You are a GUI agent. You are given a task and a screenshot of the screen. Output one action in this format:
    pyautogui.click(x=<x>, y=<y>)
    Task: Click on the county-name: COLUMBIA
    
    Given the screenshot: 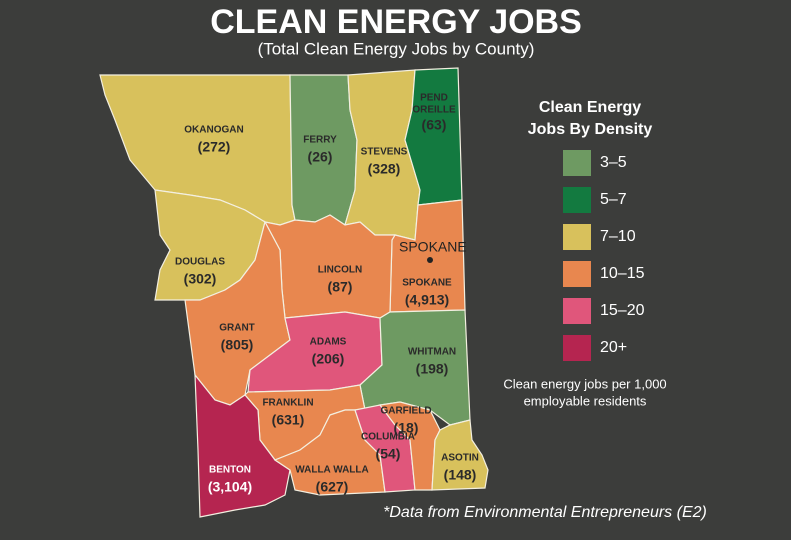 What is the action you would take?
    pyautogui.click(x=388, y=437)
    